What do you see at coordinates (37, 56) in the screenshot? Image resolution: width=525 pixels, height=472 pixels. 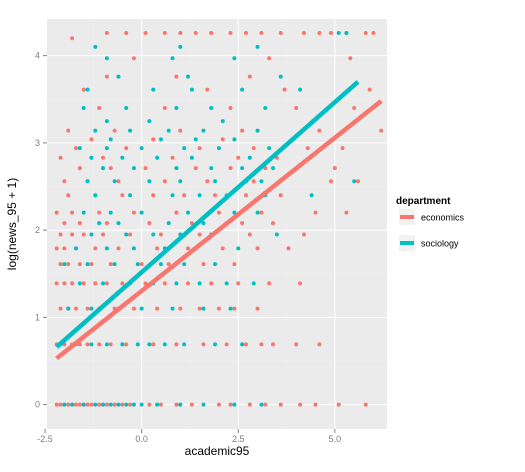 I see `y-tick-label: 4` at bounding box center [37, 56].